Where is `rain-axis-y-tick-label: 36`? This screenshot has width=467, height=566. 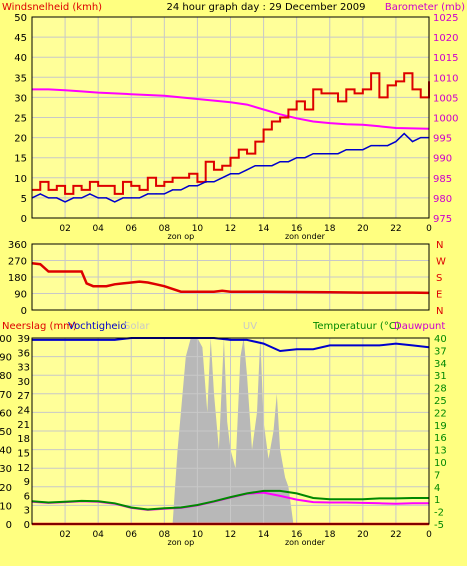 rain-axis-y-tick-label: 36 is located at coordinates (23, 353).